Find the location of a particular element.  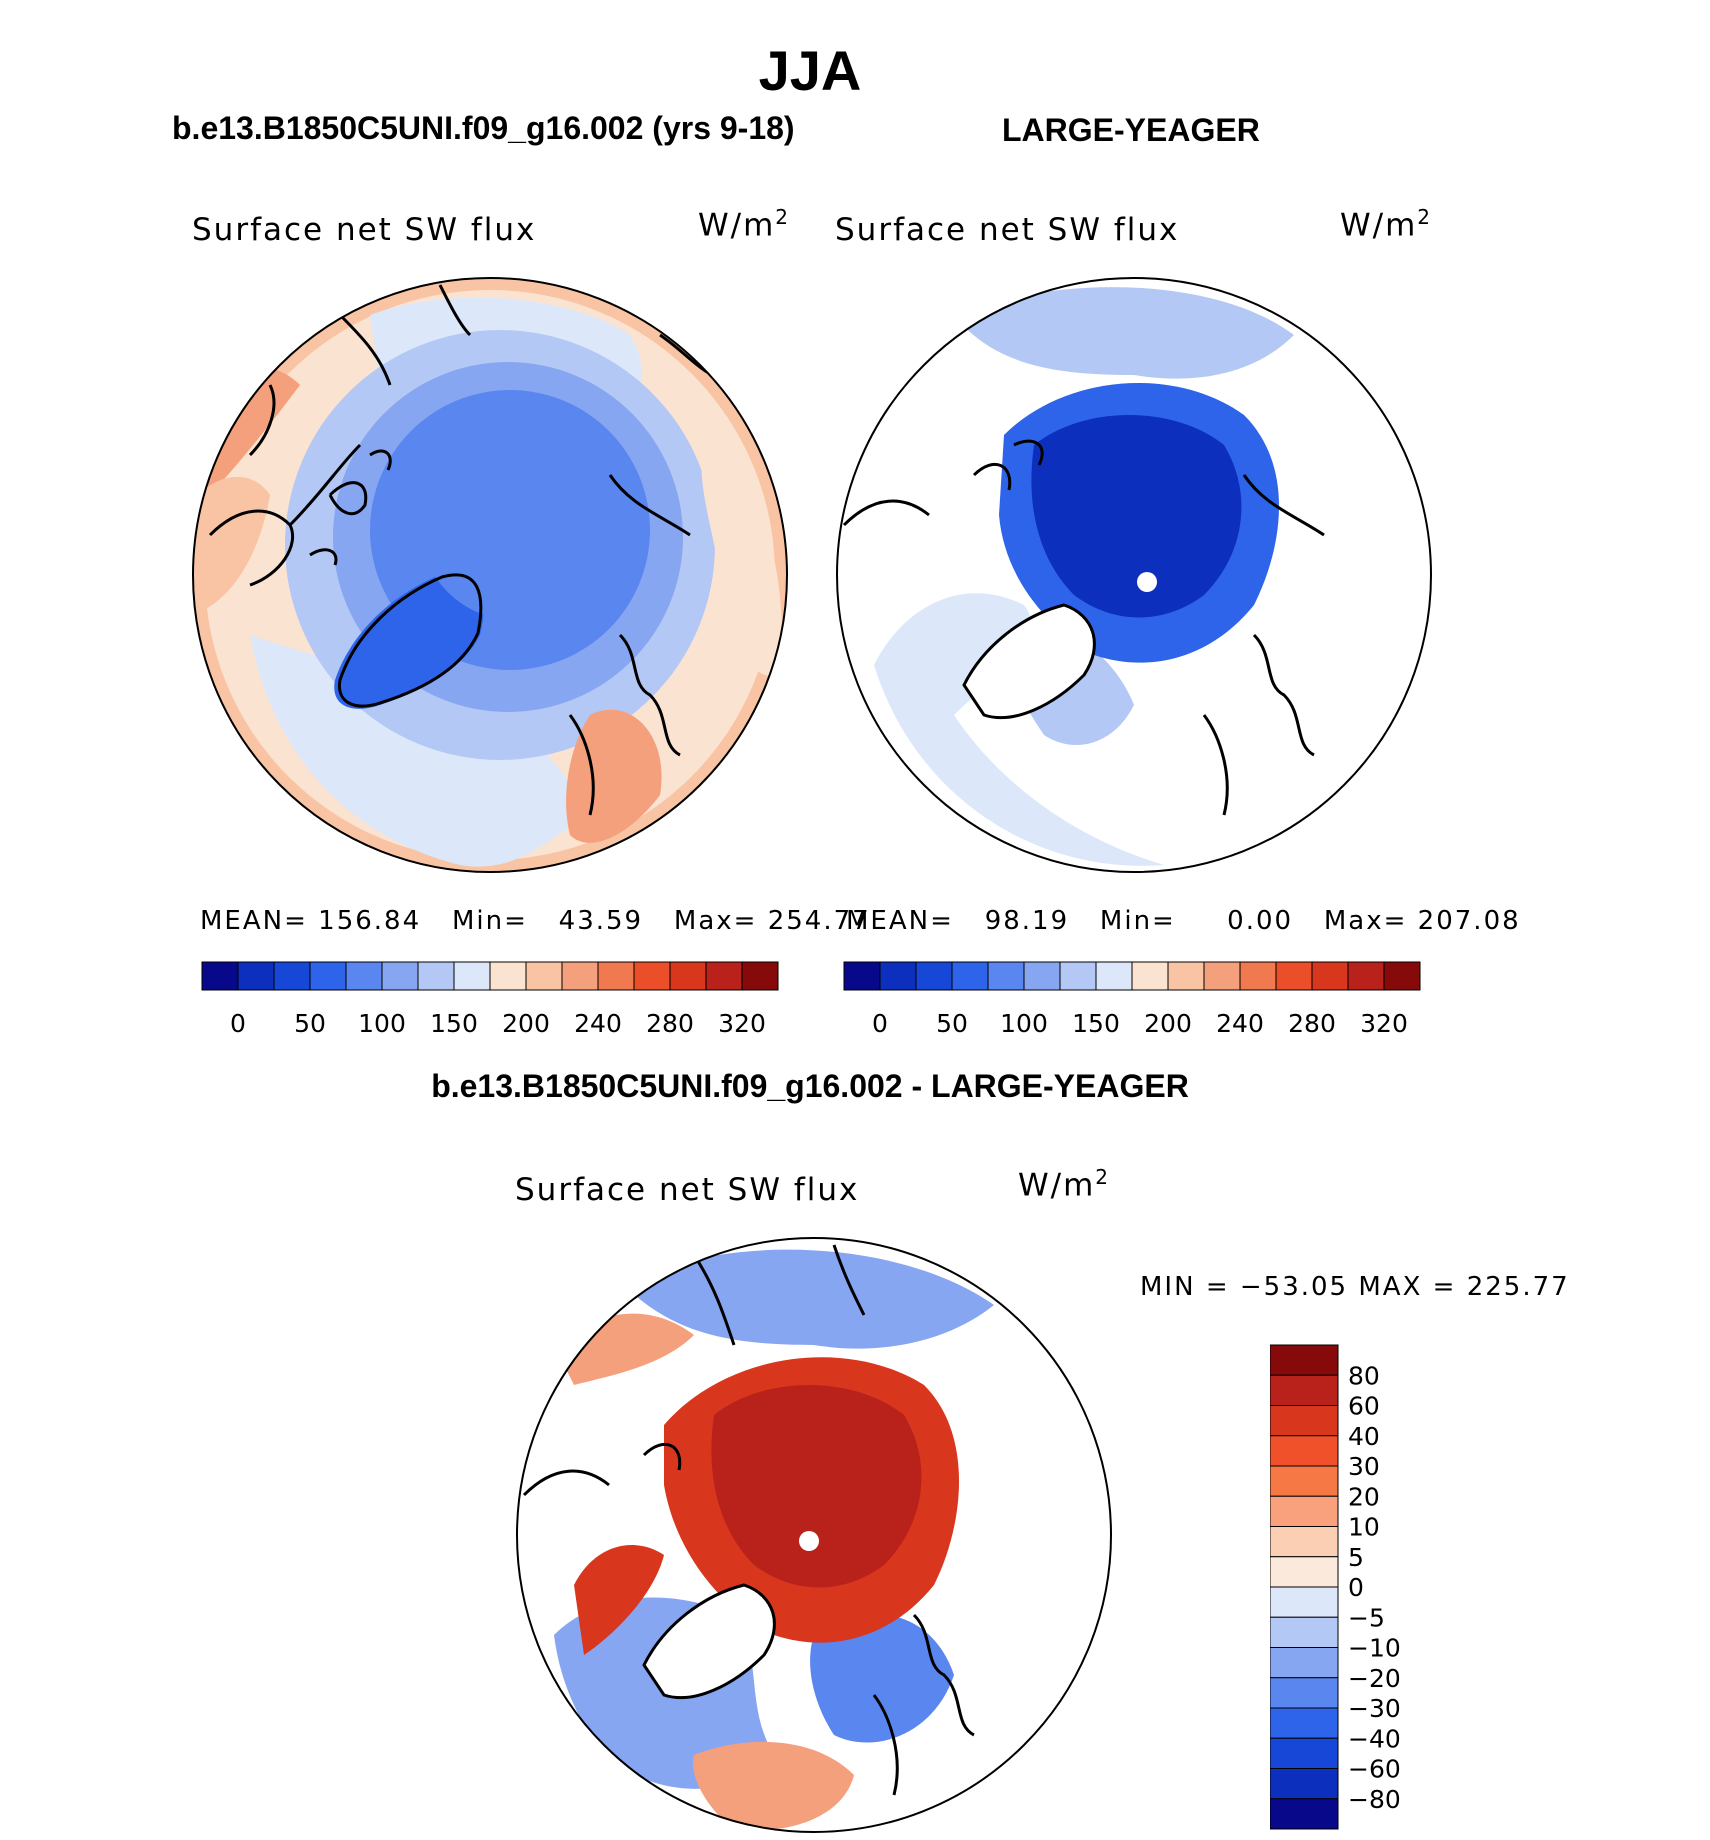

left-field-arctic-core is located at coordinates (515, 525).